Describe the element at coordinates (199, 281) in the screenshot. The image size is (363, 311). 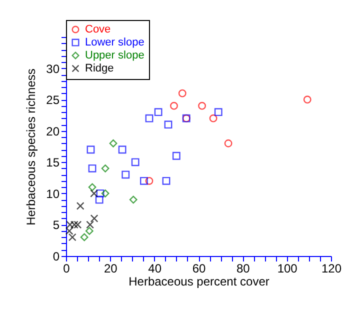
I see `x-axis-title: Herbaceous percent cover` at that location.